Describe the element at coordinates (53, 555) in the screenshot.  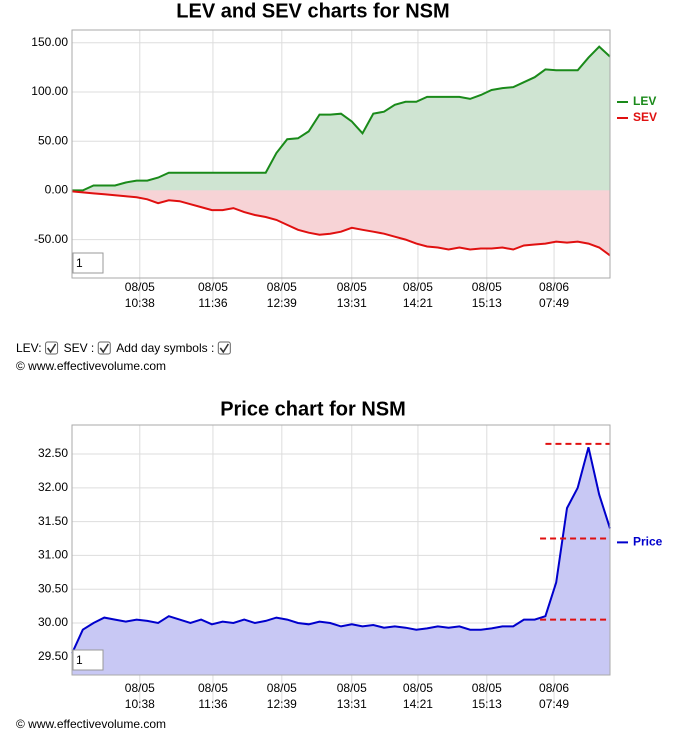
I see `y-tick-label: 31.00` at that location.